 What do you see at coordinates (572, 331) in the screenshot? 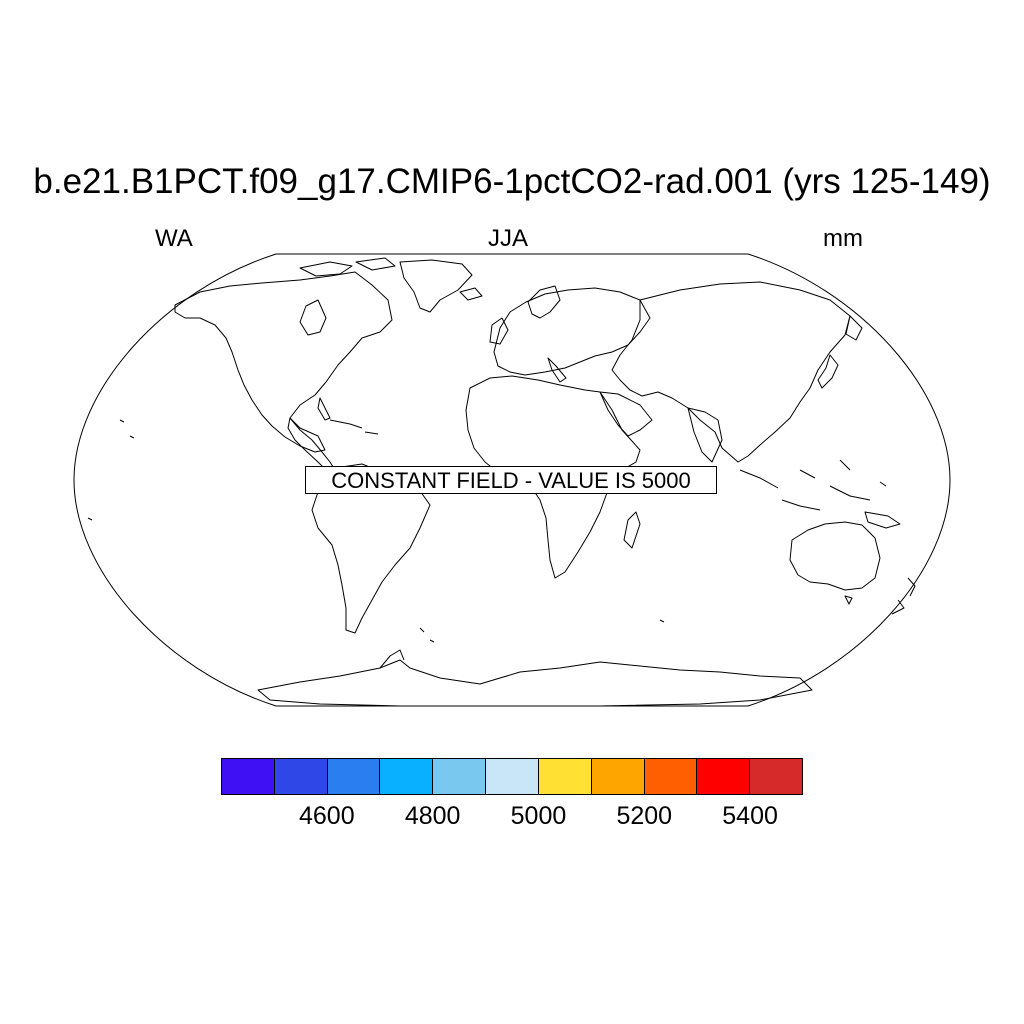
I see `europe-coast` at bounding box center [572, 331].